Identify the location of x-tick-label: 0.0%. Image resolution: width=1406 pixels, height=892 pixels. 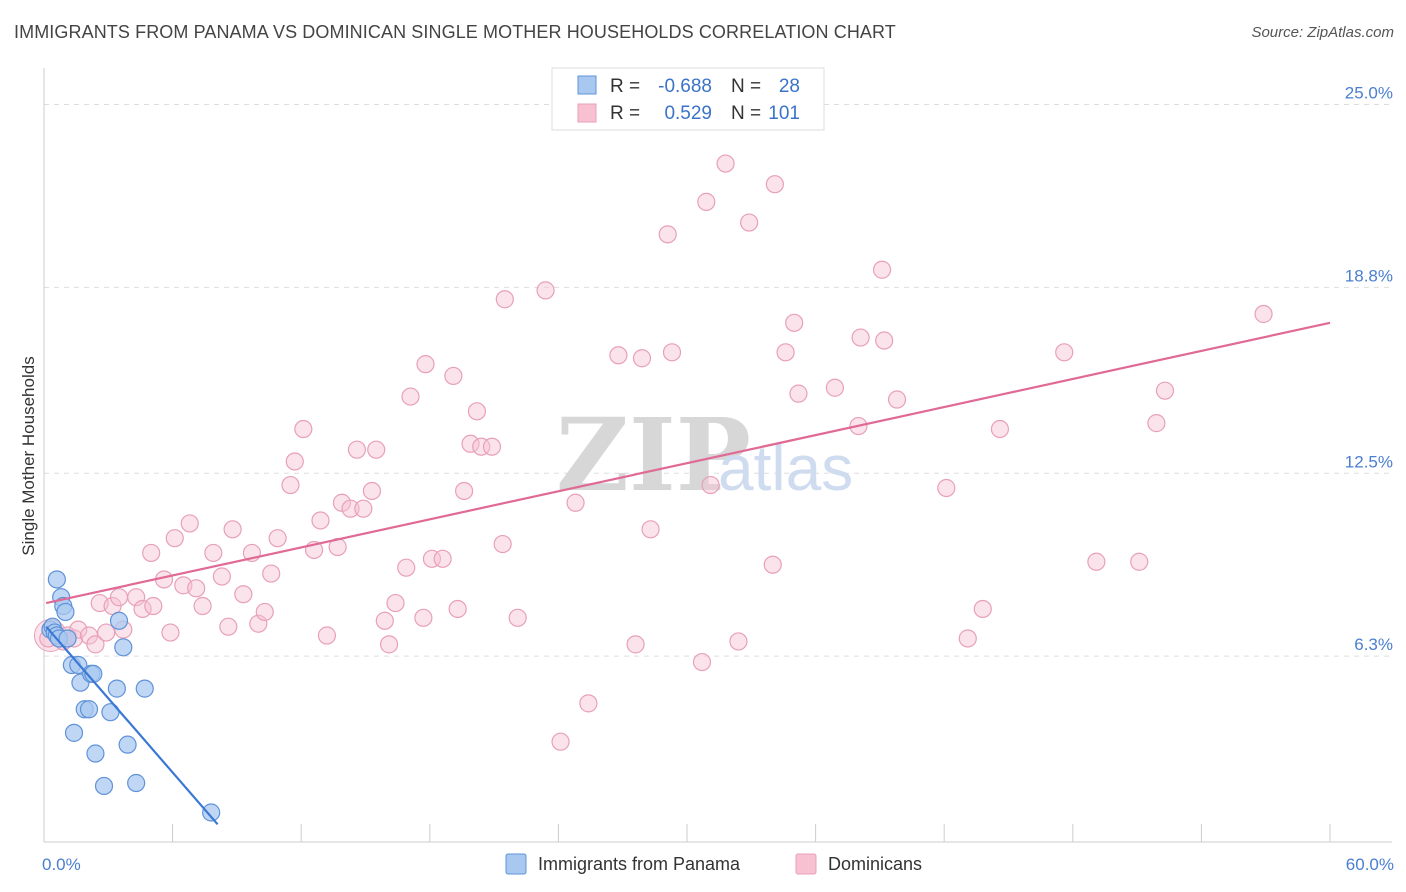
(61, 864).